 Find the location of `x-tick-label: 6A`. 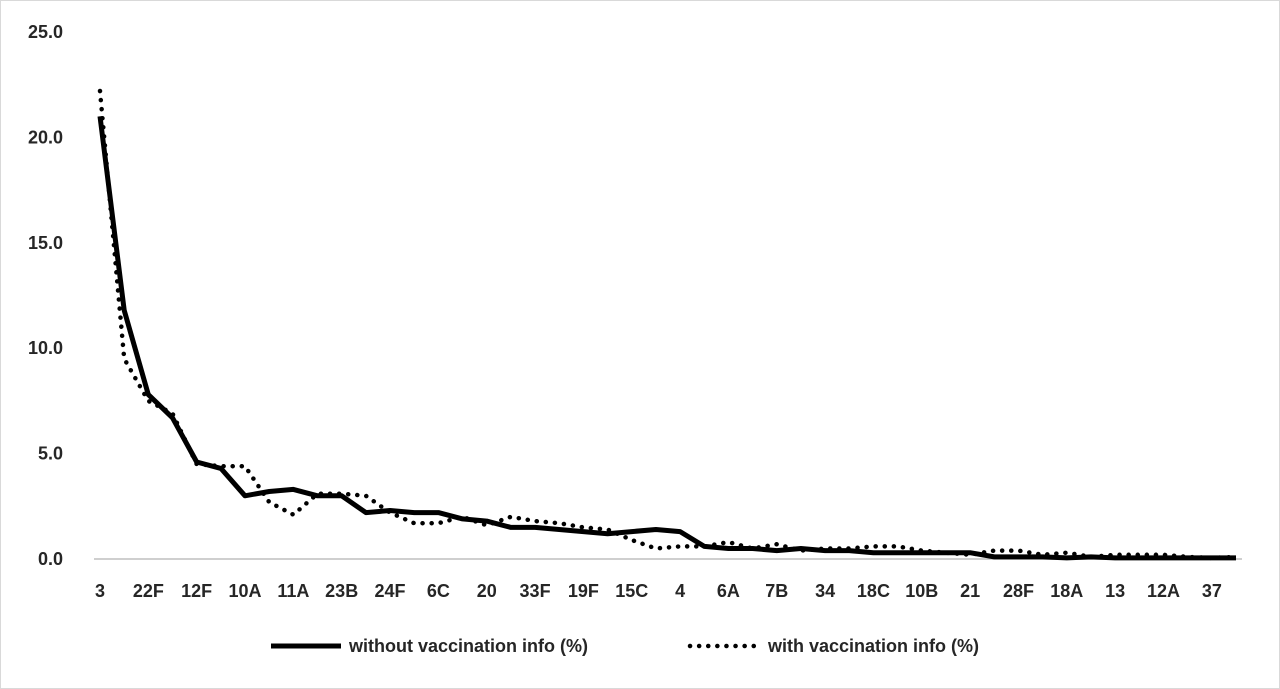

x-tick-label: 6A is located at coordinates (728, 591).